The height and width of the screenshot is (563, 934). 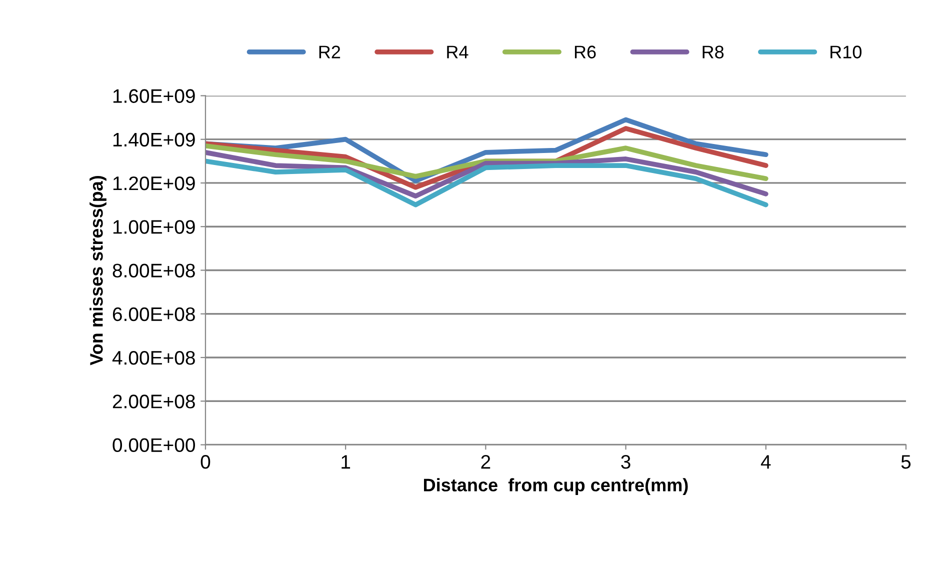 I want to click on y-axis-title: Von misses stress(pa), so click(x=98, y=271).